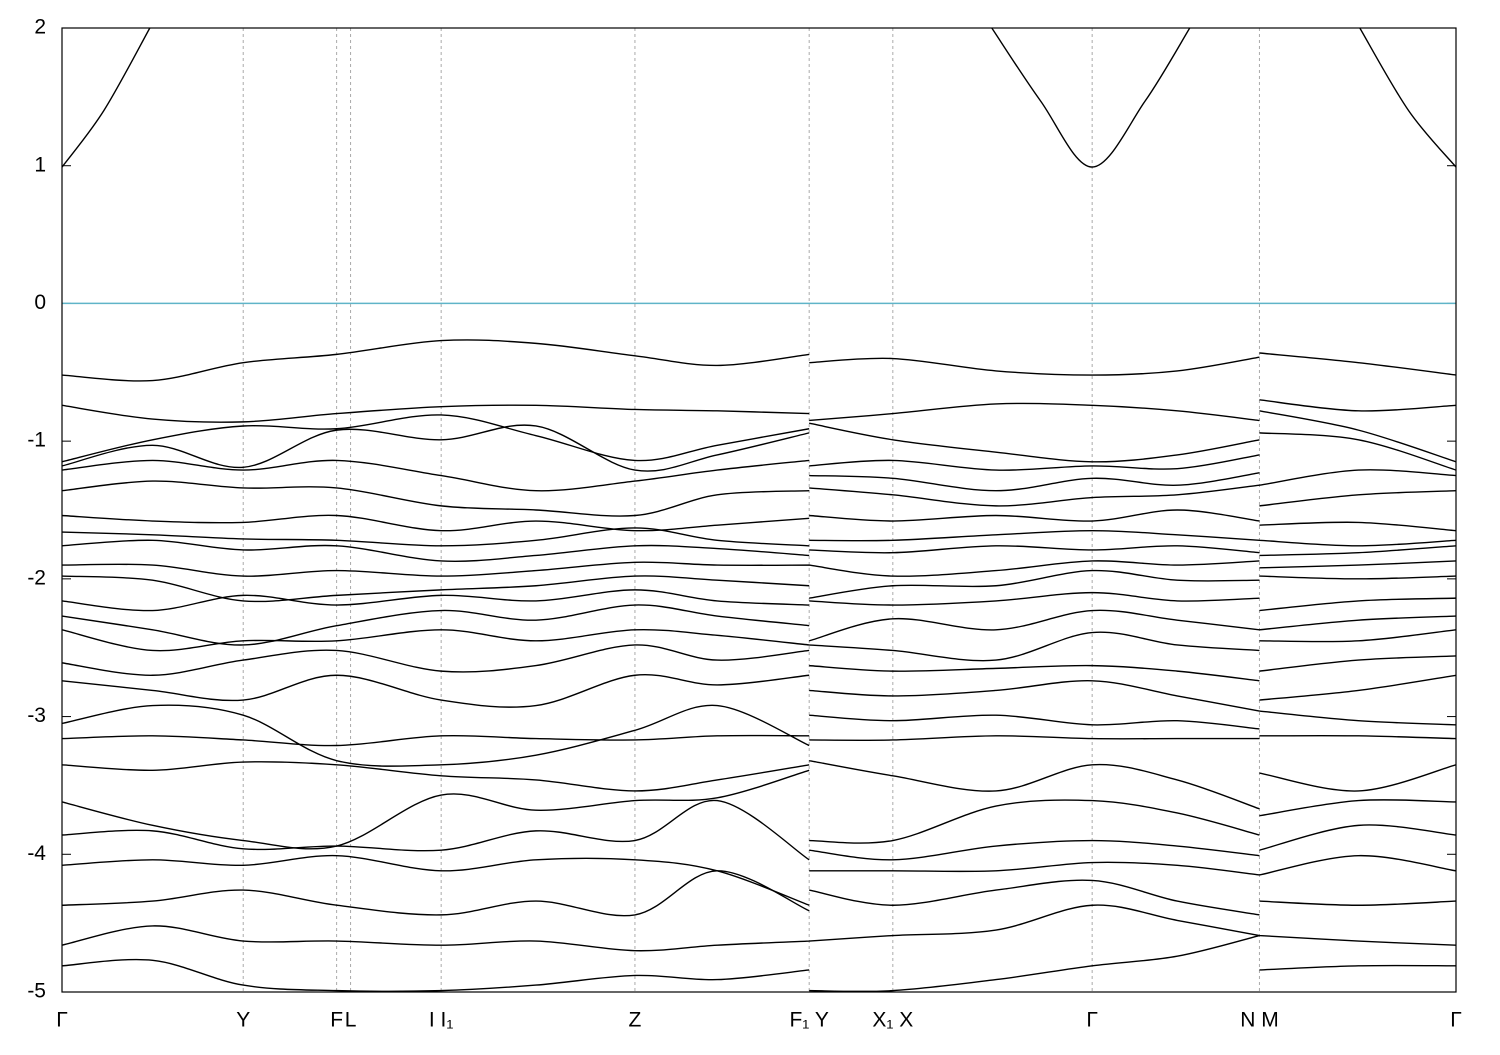 The width and height of the screenshot is (1500, 1055). Describe the element at coordinates (243, 1020) in the screenshot. I see `x-tick-label: Y` at that location.